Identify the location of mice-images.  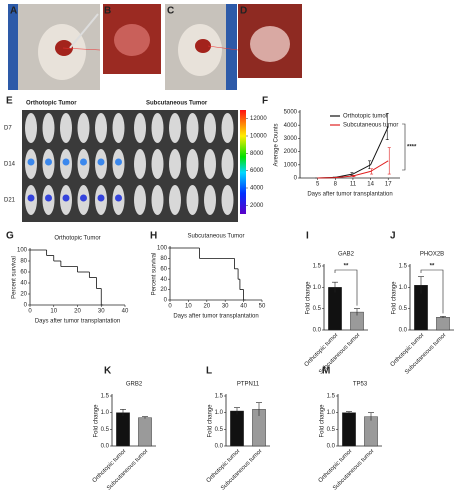
(129, 164).